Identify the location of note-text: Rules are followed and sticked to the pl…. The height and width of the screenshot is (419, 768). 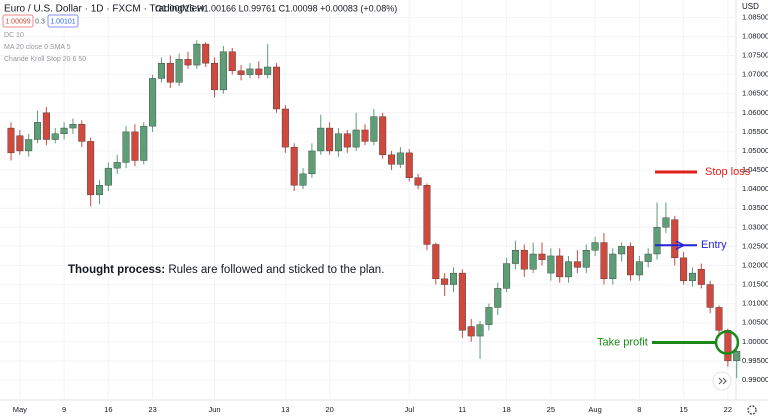
(274, 270).